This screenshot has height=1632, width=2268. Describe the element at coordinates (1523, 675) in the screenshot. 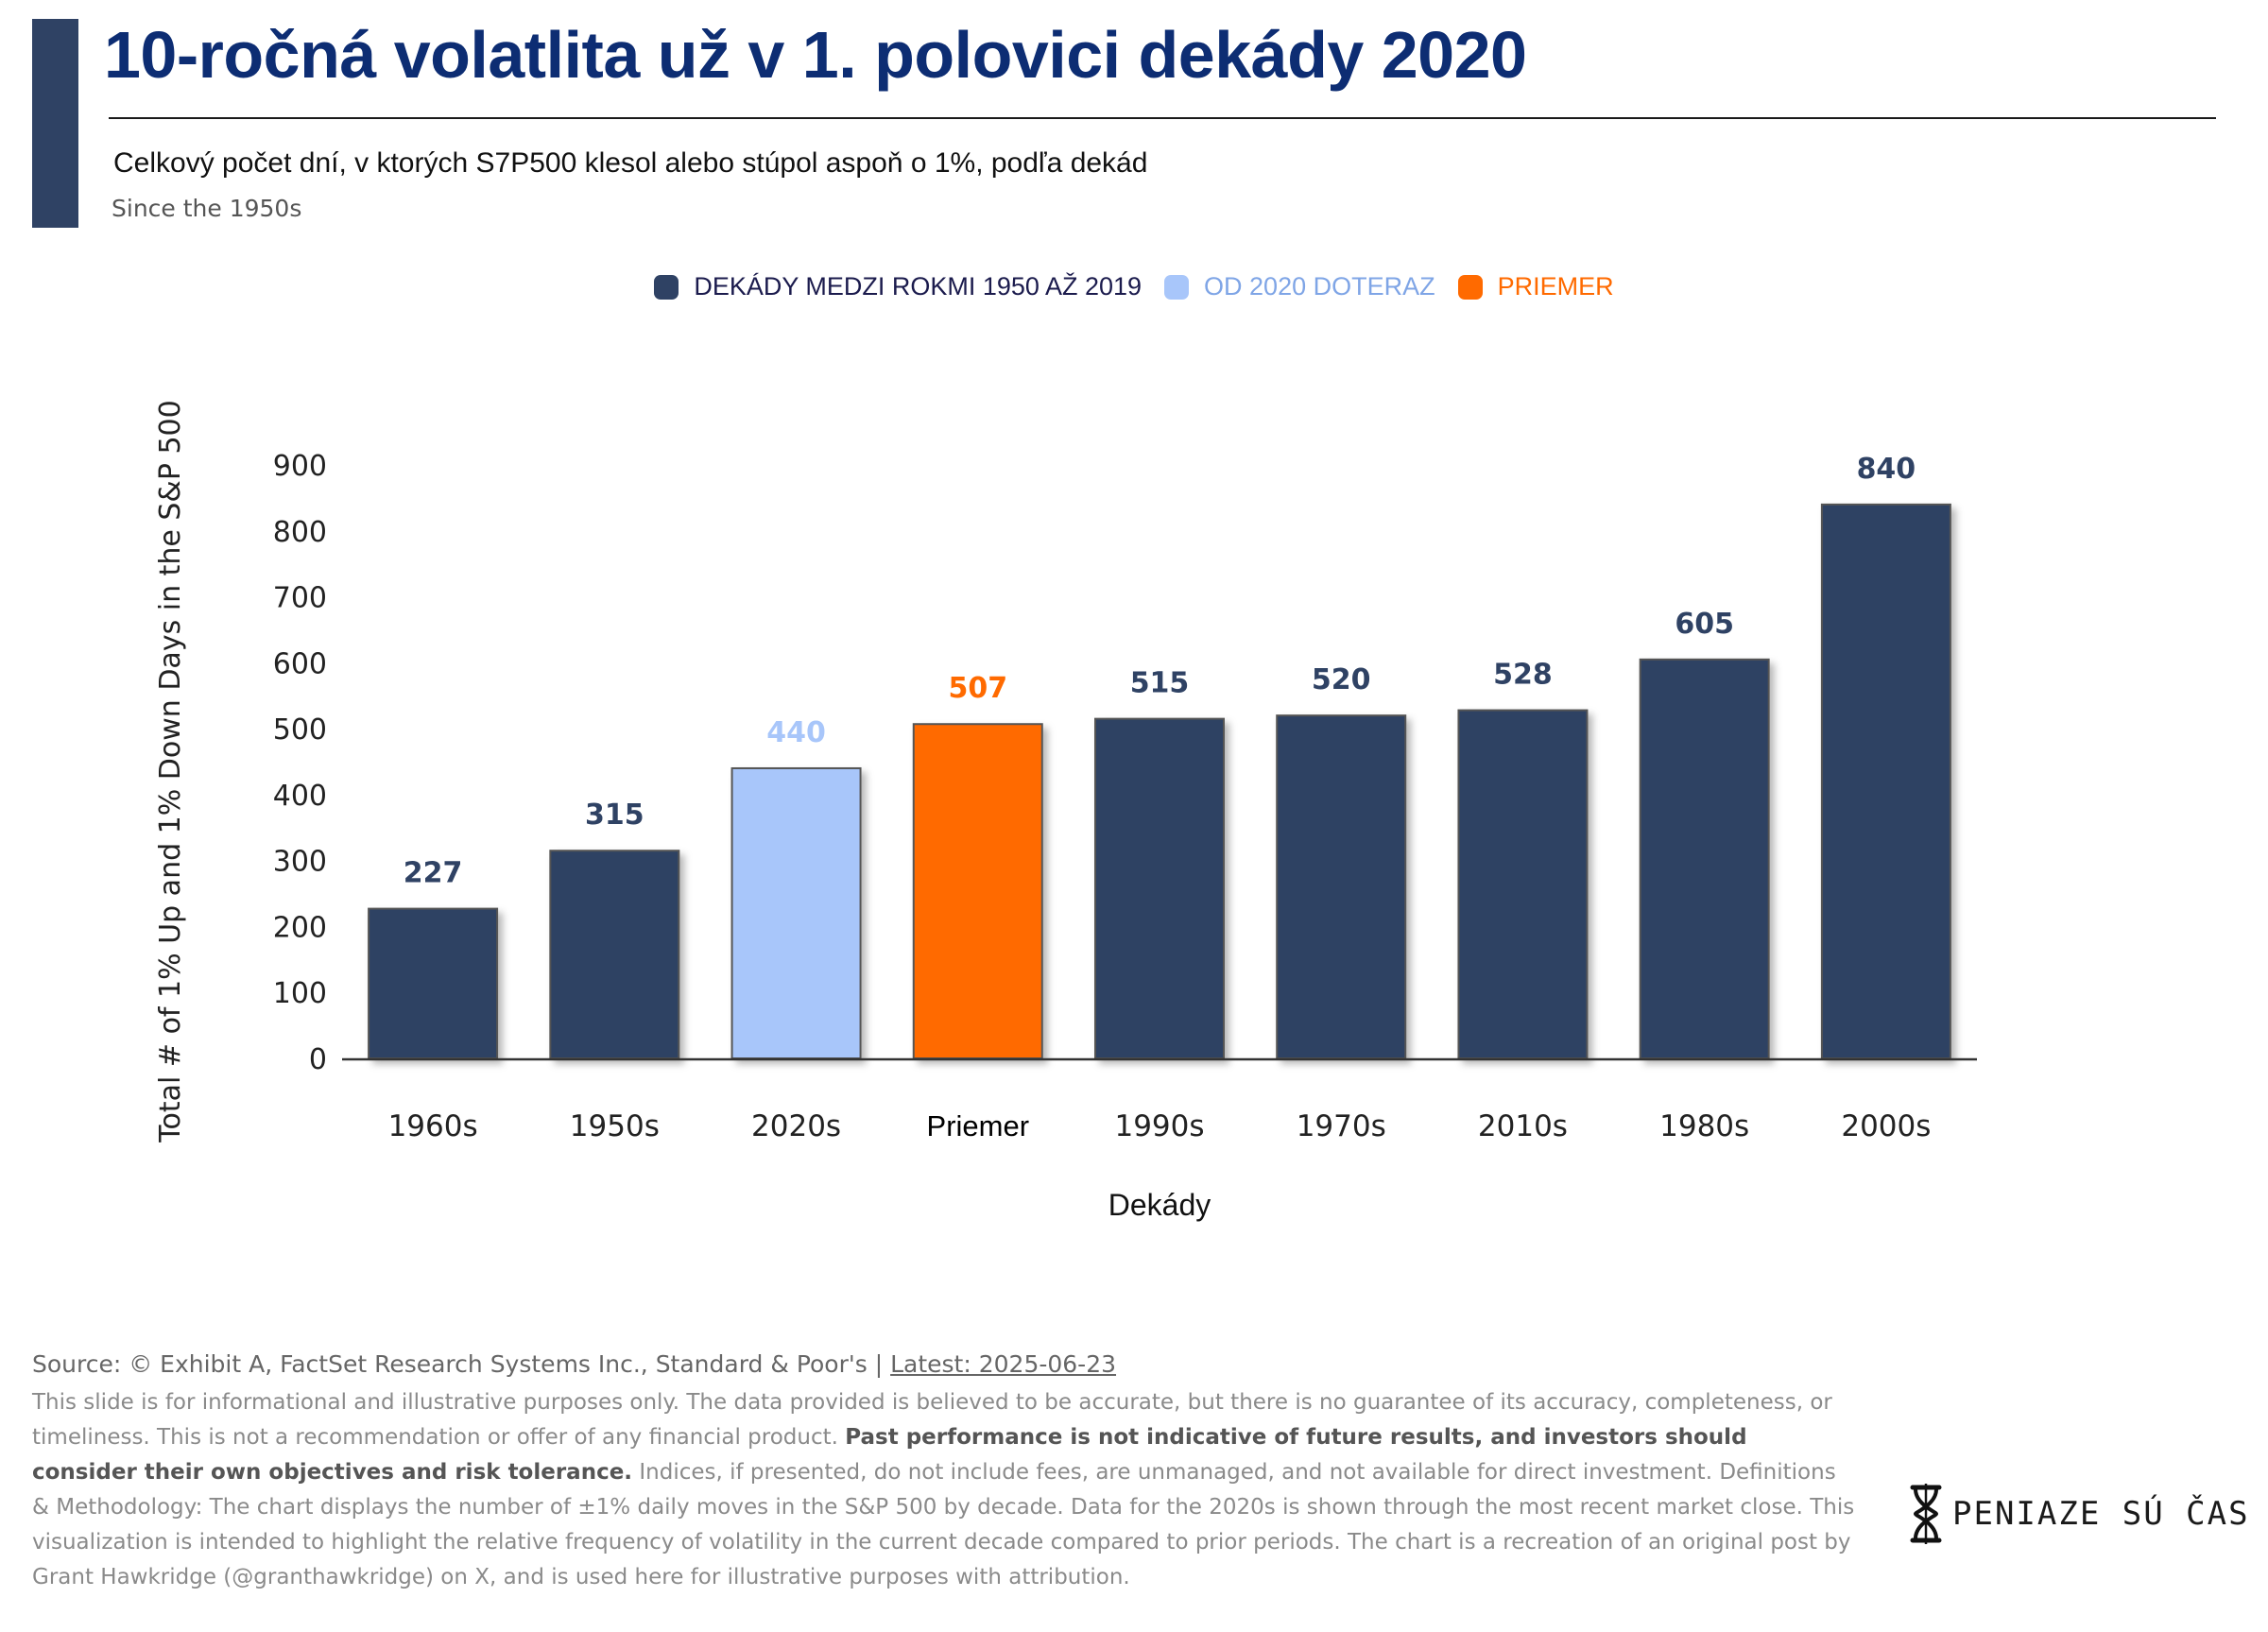

I see `data-label: 528` at that location.